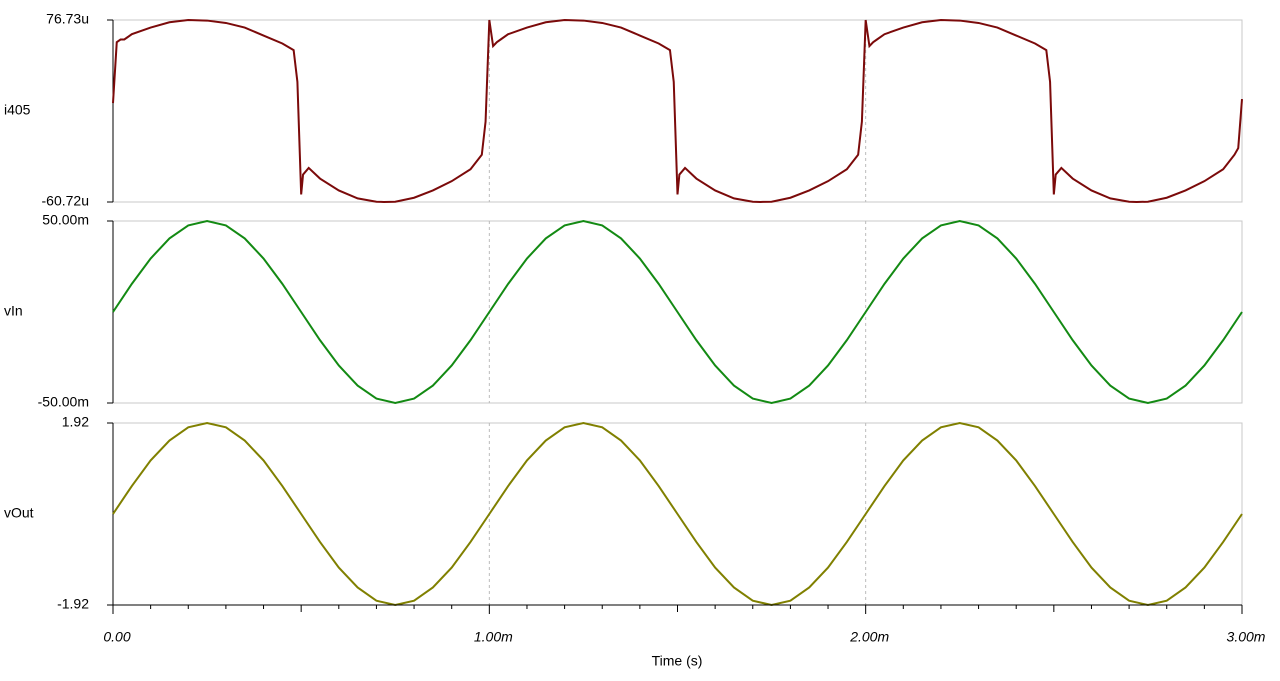  Describe the element at coordinates (493, 637) in the screenshot. I see `x-tick-label: 1.00m` at that location.